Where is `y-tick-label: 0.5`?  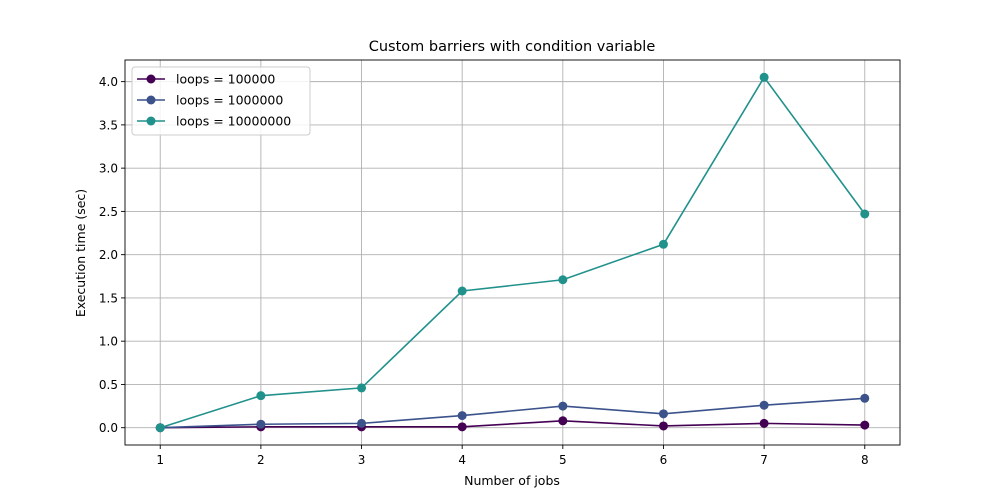 y-tick-label: 0.5 is located at coordinates (108, 385).